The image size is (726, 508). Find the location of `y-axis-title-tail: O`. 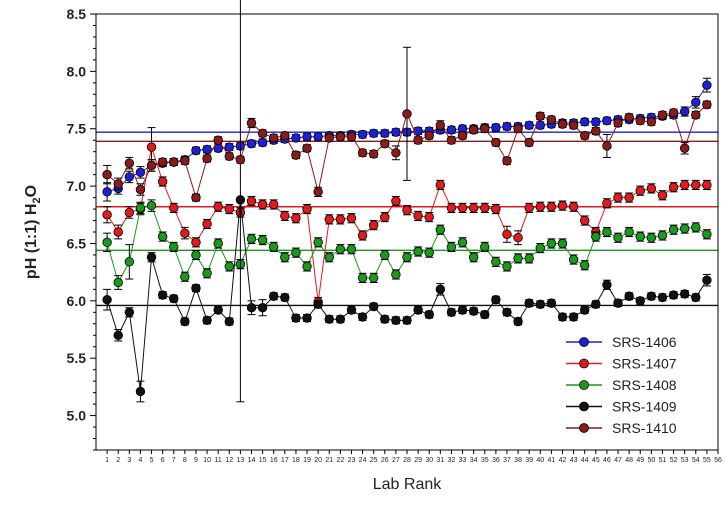

y-axis-title-tail: O is located at coordinates (31, 191).